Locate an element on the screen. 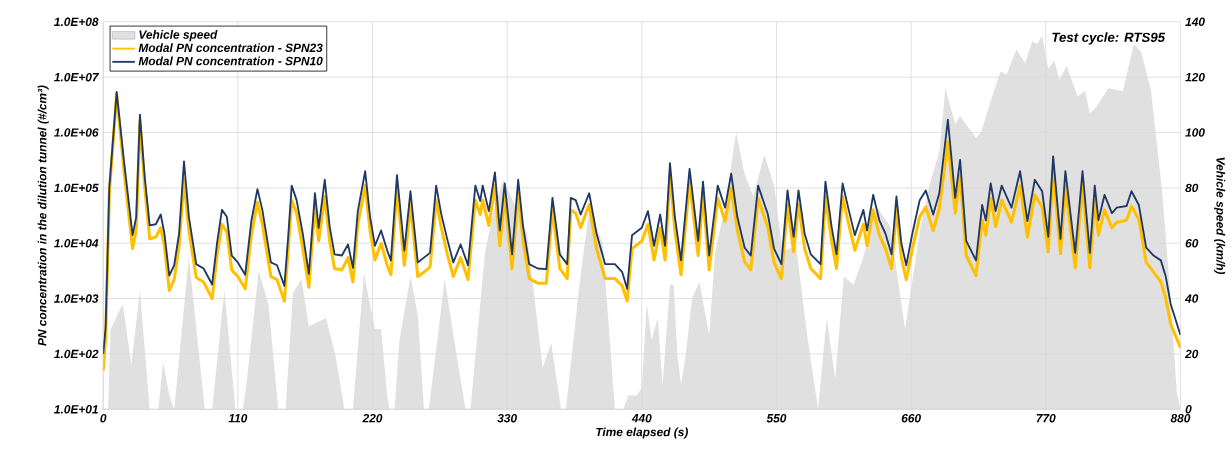 The image size is (1232, 453). y-tick-label: 1.0E+04 is located at coordinates (76, 243).